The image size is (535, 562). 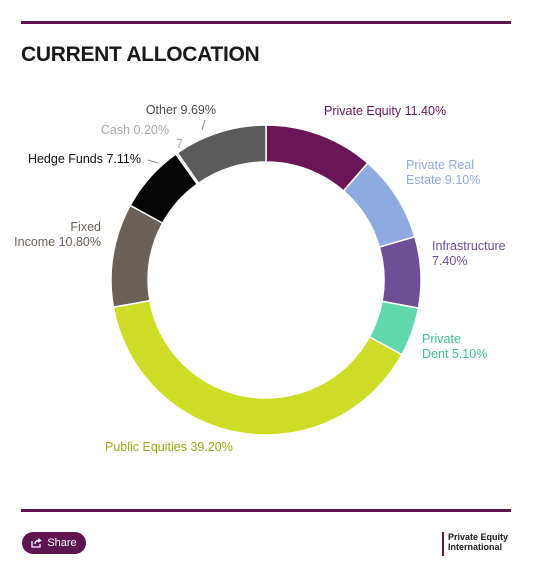 I want to click on label-hedge-funds: Hedge Funds 7.11%, so click(x=84, y=159).